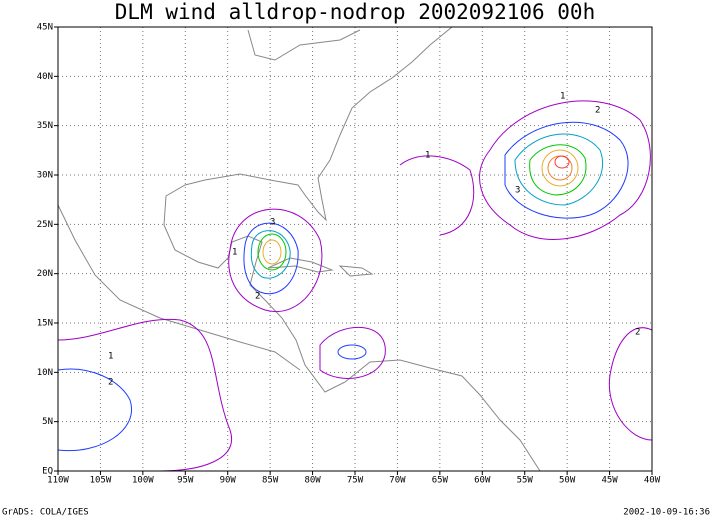 The height and width of the screenshot is (523, 712). Describe the element at coordinates (525, 481) in the screenshot. I see `x-tick-label: 55W` at that location.